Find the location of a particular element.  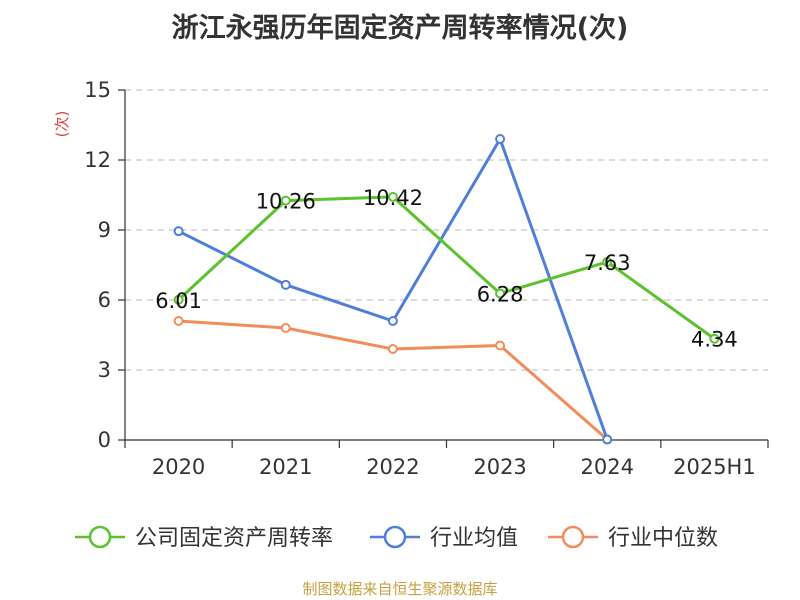

x-tick-label: 2024 is located at coordinates (607, 467).